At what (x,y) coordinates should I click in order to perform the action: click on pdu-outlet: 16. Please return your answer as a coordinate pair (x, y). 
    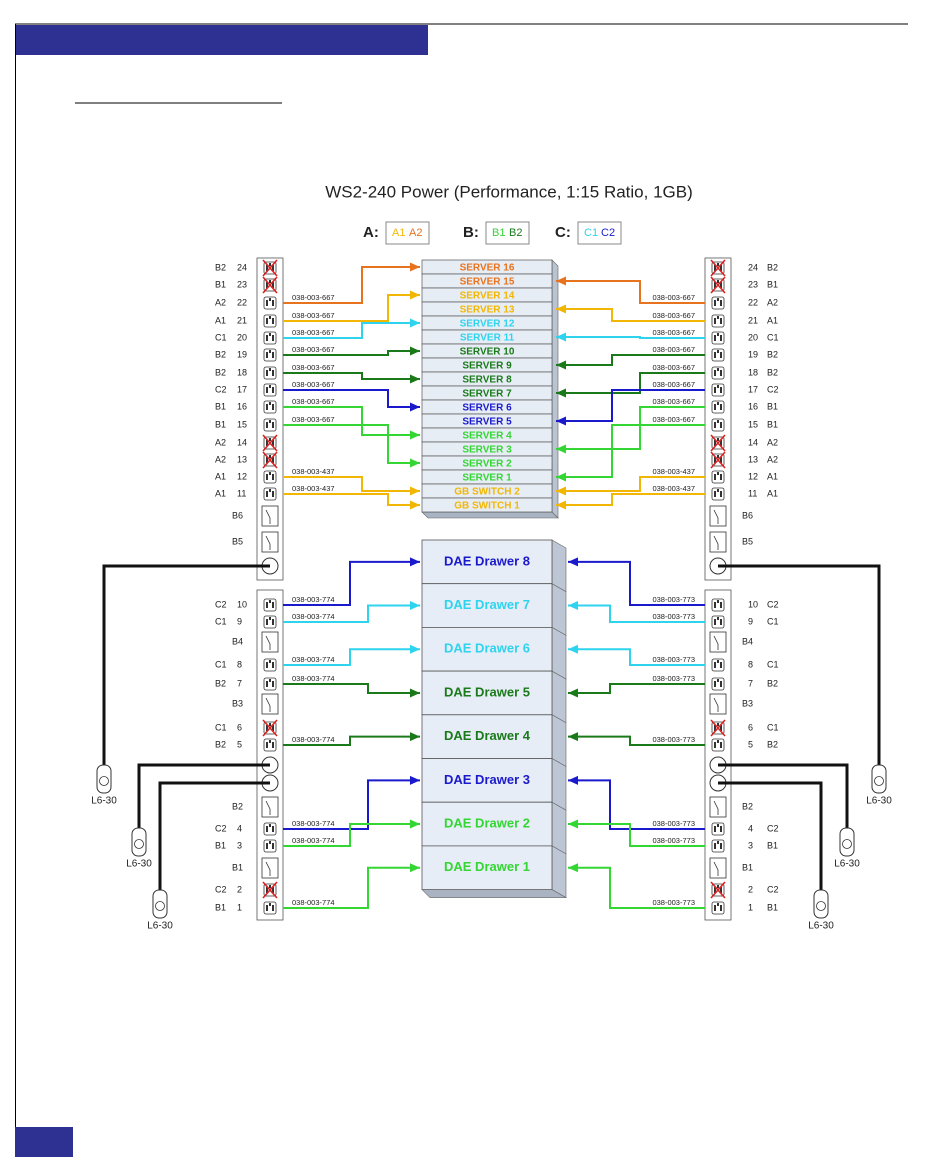
    Looking at the image, I should click on (242, 406).